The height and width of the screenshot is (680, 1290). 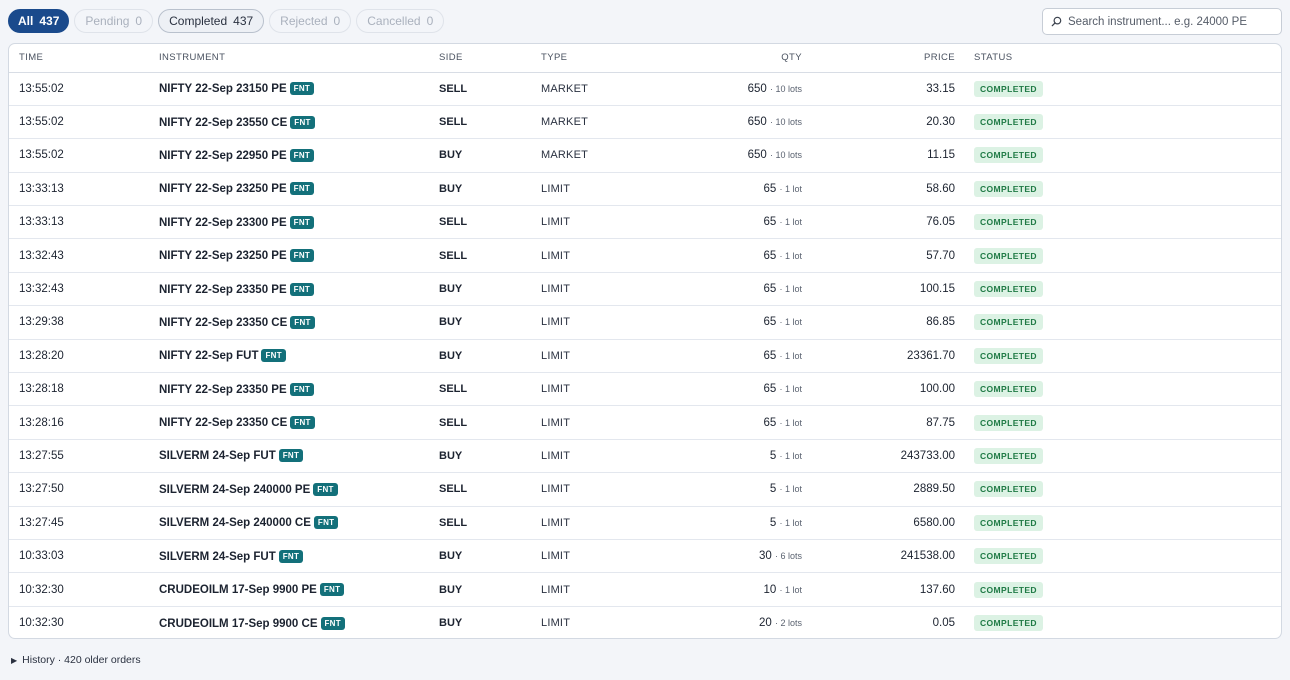 What do you see at coordinates (940, 422) in the screenshot?
I see `price-value: 87.75` at bounding box center [940, 422].